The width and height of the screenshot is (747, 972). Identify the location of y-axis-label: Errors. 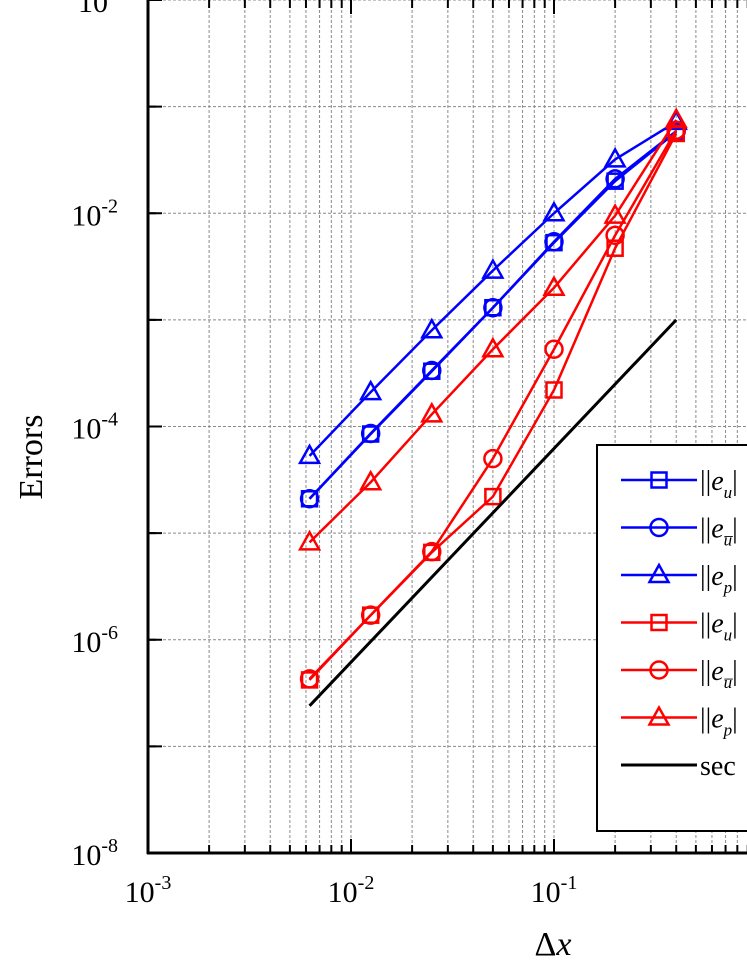
(31, 457).